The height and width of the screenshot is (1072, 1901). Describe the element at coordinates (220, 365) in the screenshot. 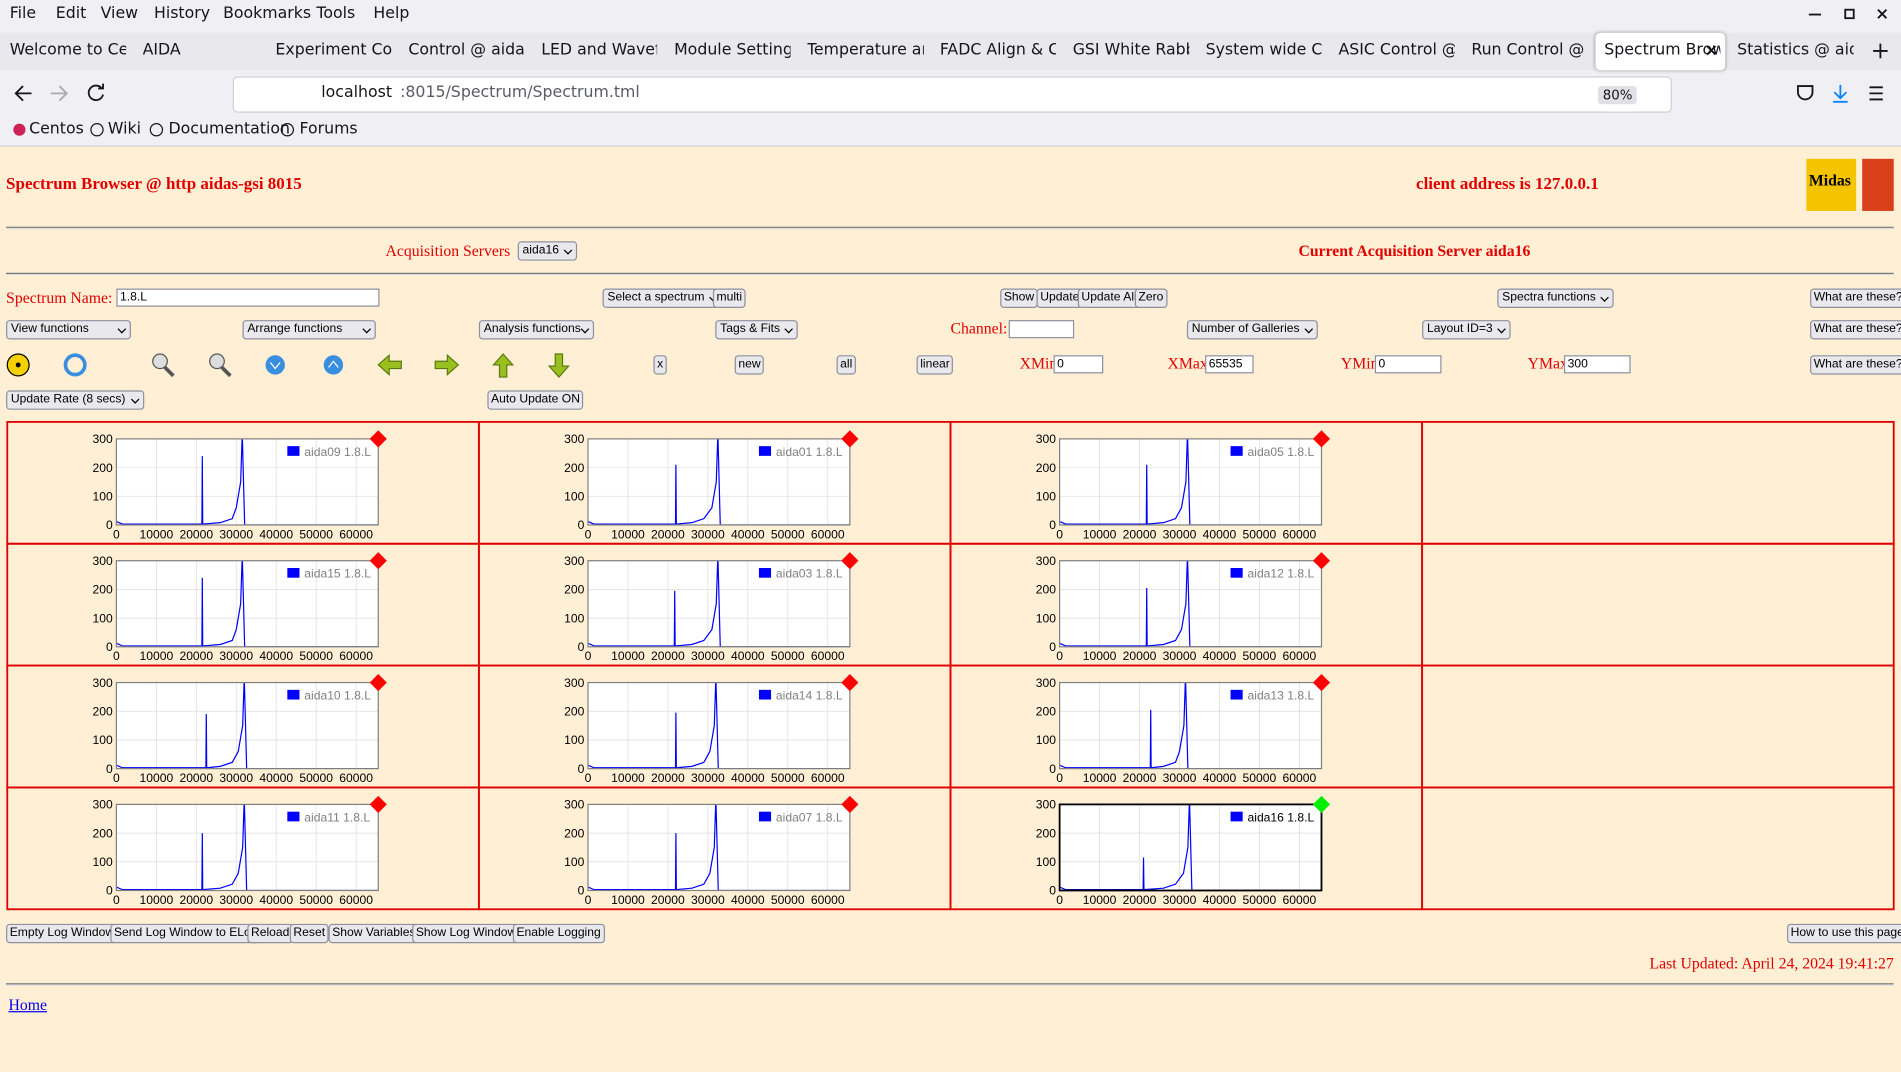

I see `zoom-out-icon` at that location.